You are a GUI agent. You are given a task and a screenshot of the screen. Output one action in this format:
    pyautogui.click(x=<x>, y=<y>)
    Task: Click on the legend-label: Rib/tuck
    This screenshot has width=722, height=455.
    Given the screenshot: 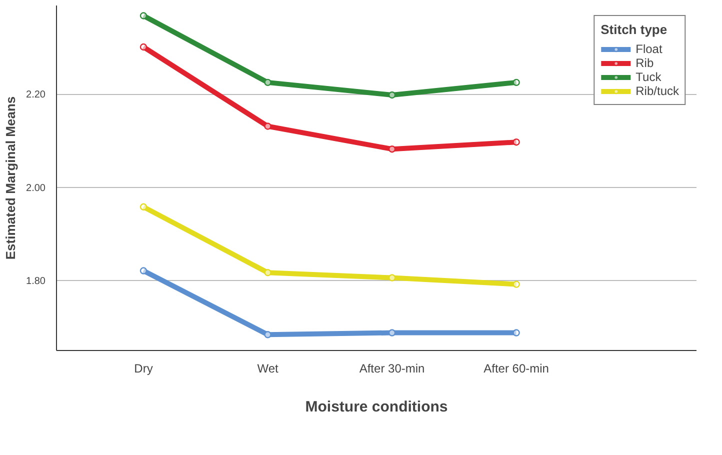 What is the action you would take?
    pyautogui.click(x=657, y=91)
    